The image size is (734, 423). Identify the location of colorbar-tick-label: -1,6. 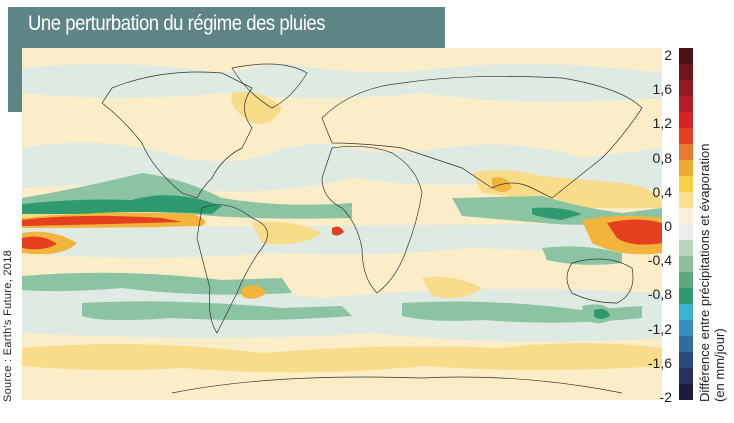
(659, 362).